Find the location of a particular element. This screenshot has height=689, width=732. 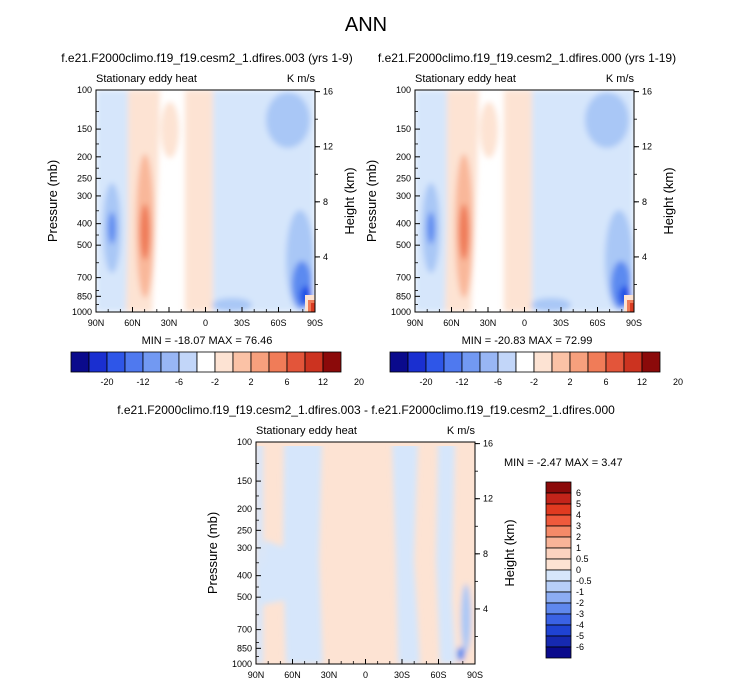

y-tick-label: 300 is located at coordinates (84, 196).